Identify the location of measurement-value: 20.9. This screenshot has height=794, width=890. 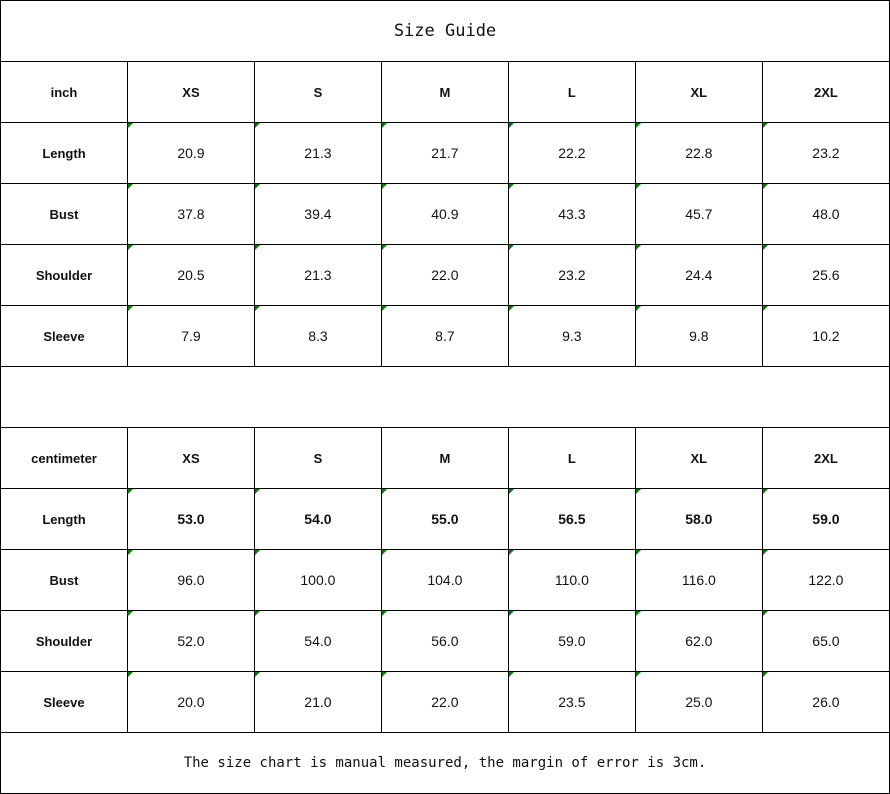
(190, 153).